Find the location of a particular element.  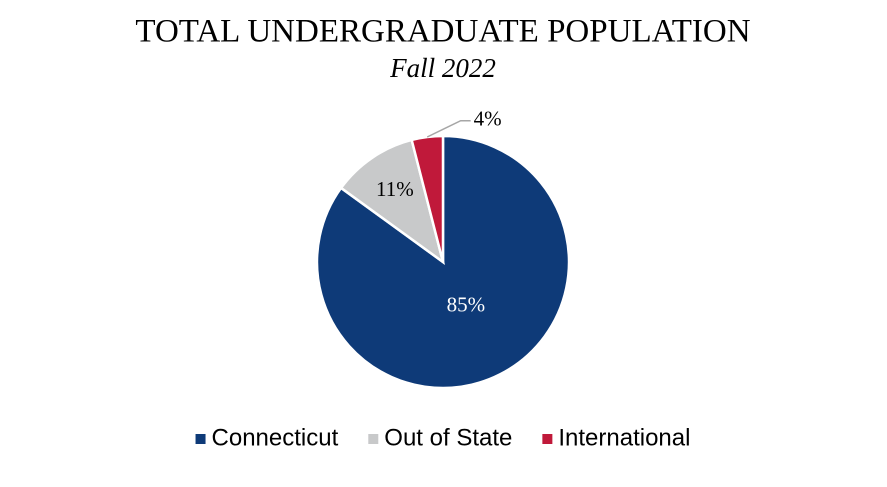

data-label: 85% is located at coordinates (466, 305).